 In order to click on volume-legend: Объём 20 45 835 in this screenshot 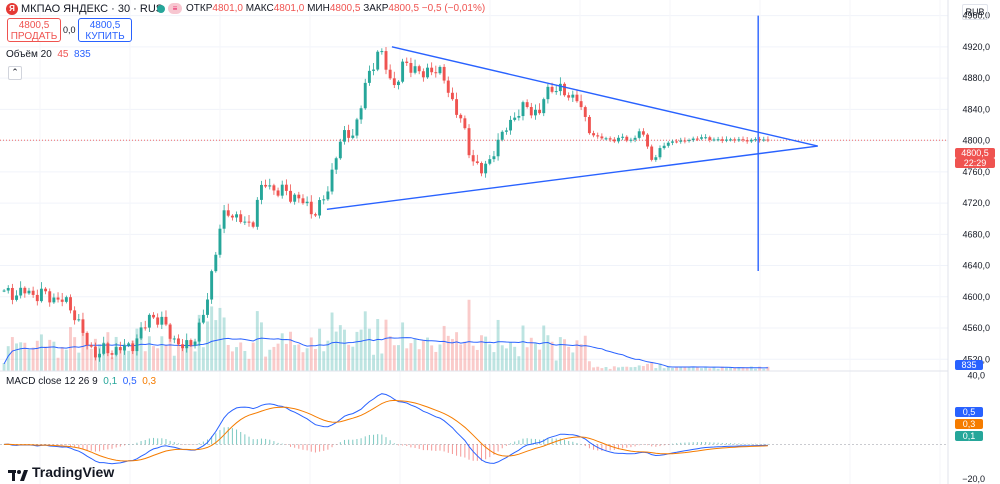, I will do `click(48, 54)`.